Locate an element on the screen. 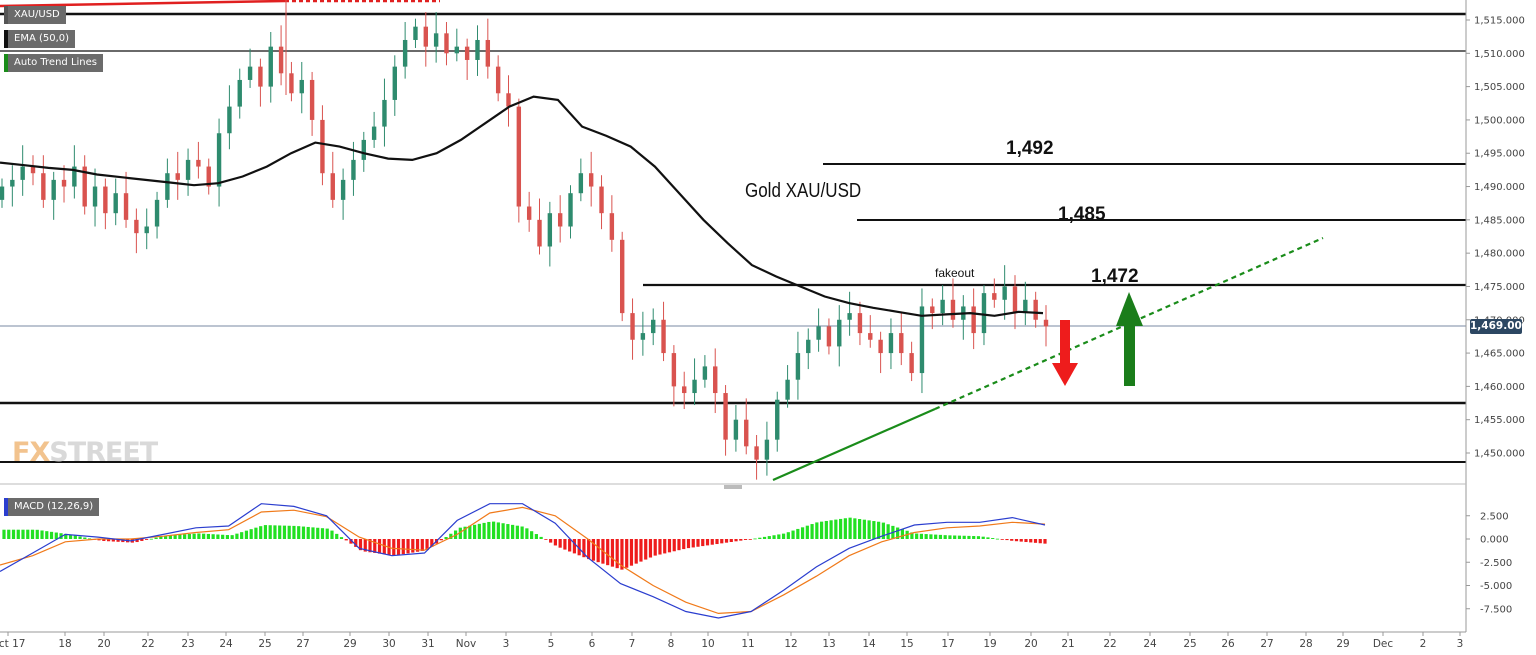 The width and height of the screenshot is (1536, 655). x-tick-label: 20 is located at coordinates (1030, 644).